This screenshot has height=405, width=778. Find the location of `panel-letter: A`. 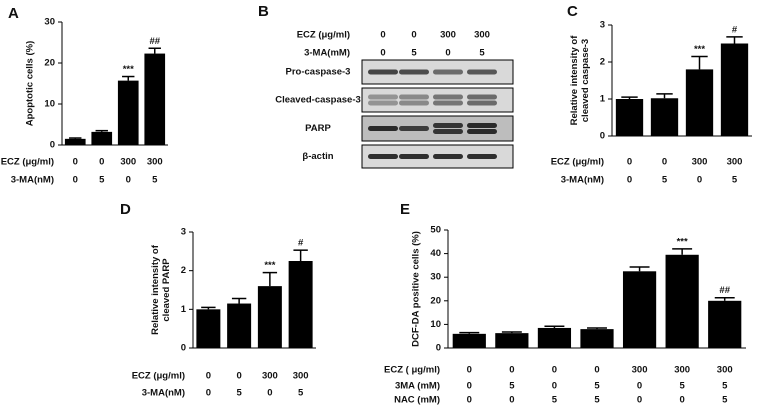

panel-letter: A is located at coordinates (13, 13).